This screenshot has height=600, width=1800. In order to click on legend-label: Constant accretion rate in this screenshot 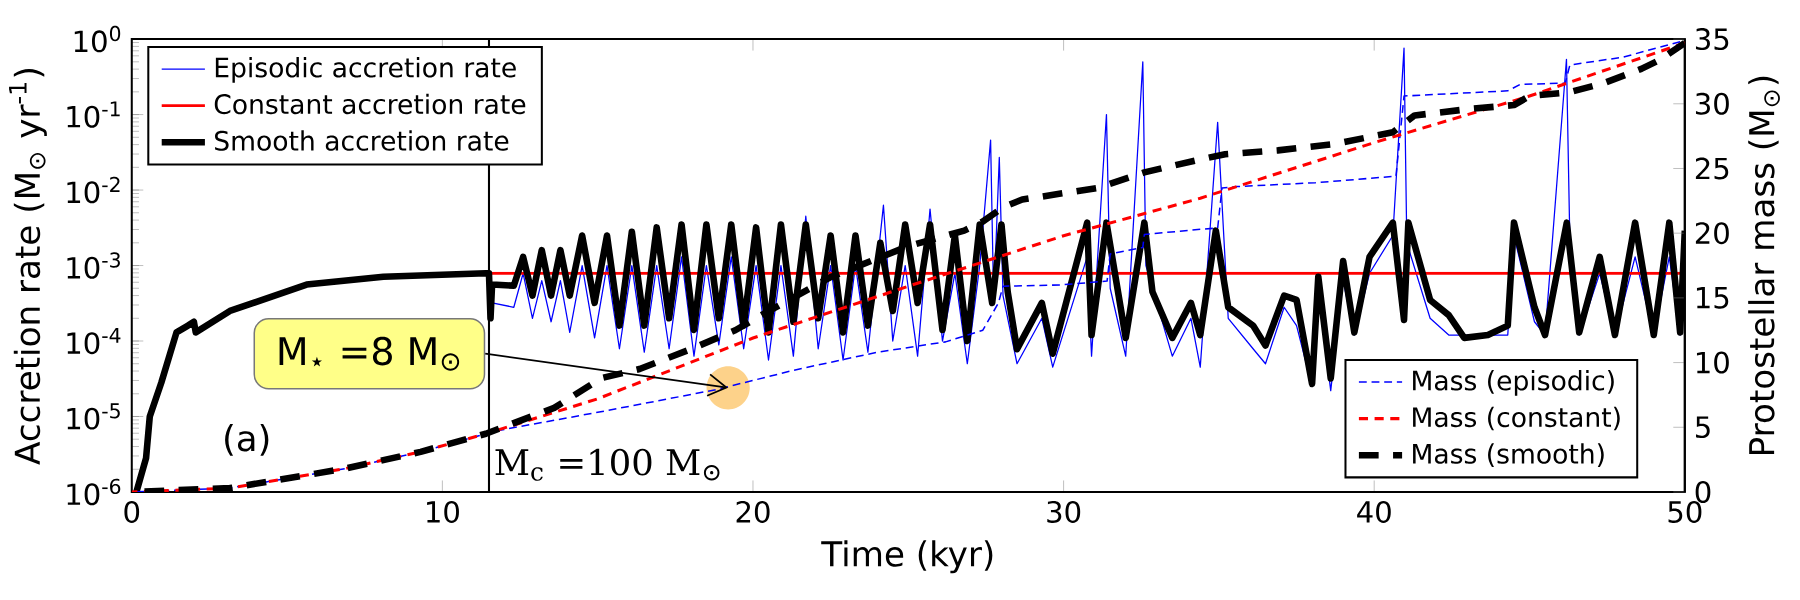, I will do `click(370, 104)`.